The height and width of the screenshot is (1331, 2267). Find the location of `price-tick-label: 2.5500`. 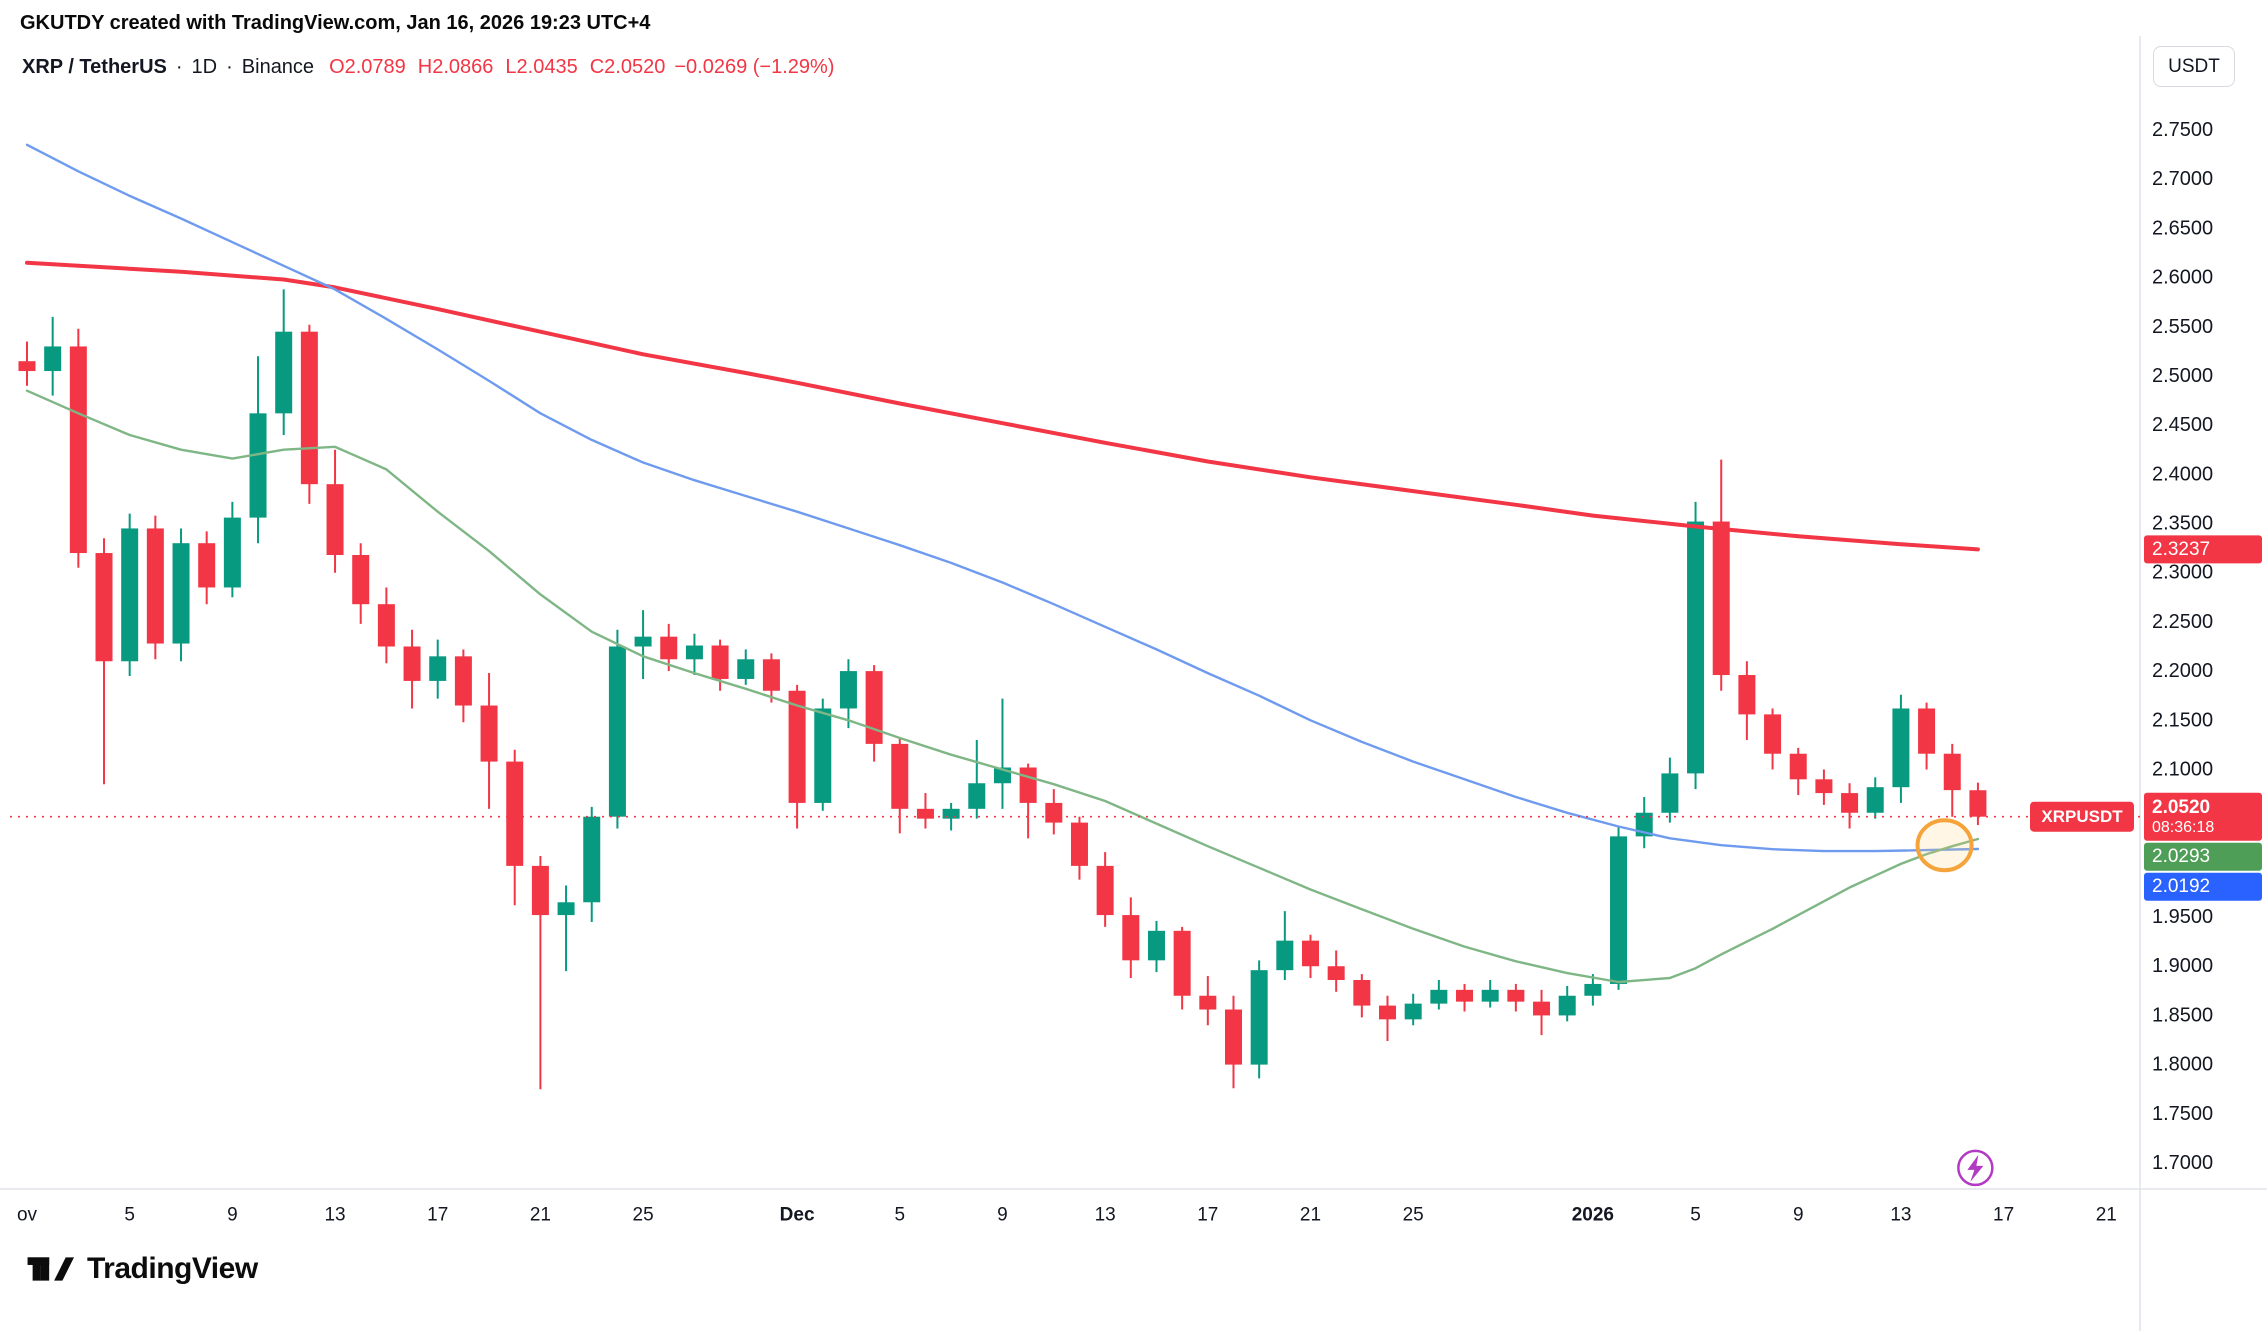

price-tick-label: 2.5500 is located at coordinates (2182, 327).